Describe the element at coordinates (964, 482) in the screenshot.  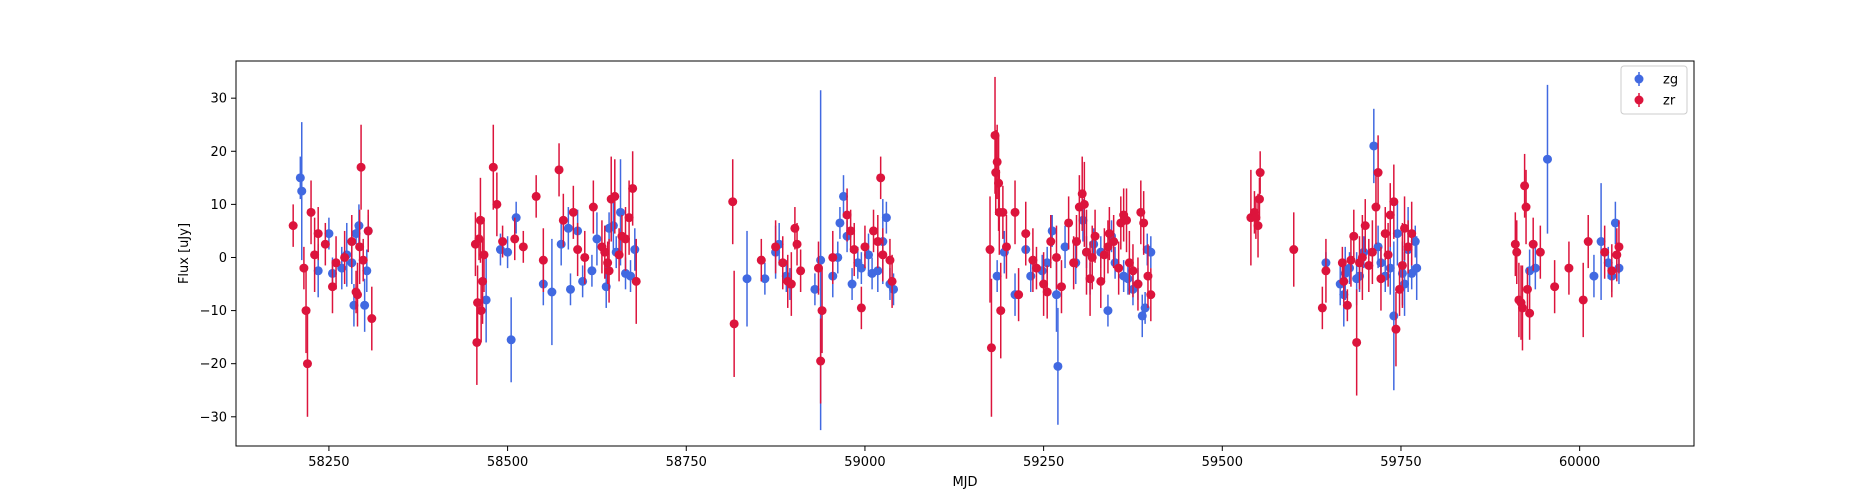
I see `x-axis-label: MJD` at that location.